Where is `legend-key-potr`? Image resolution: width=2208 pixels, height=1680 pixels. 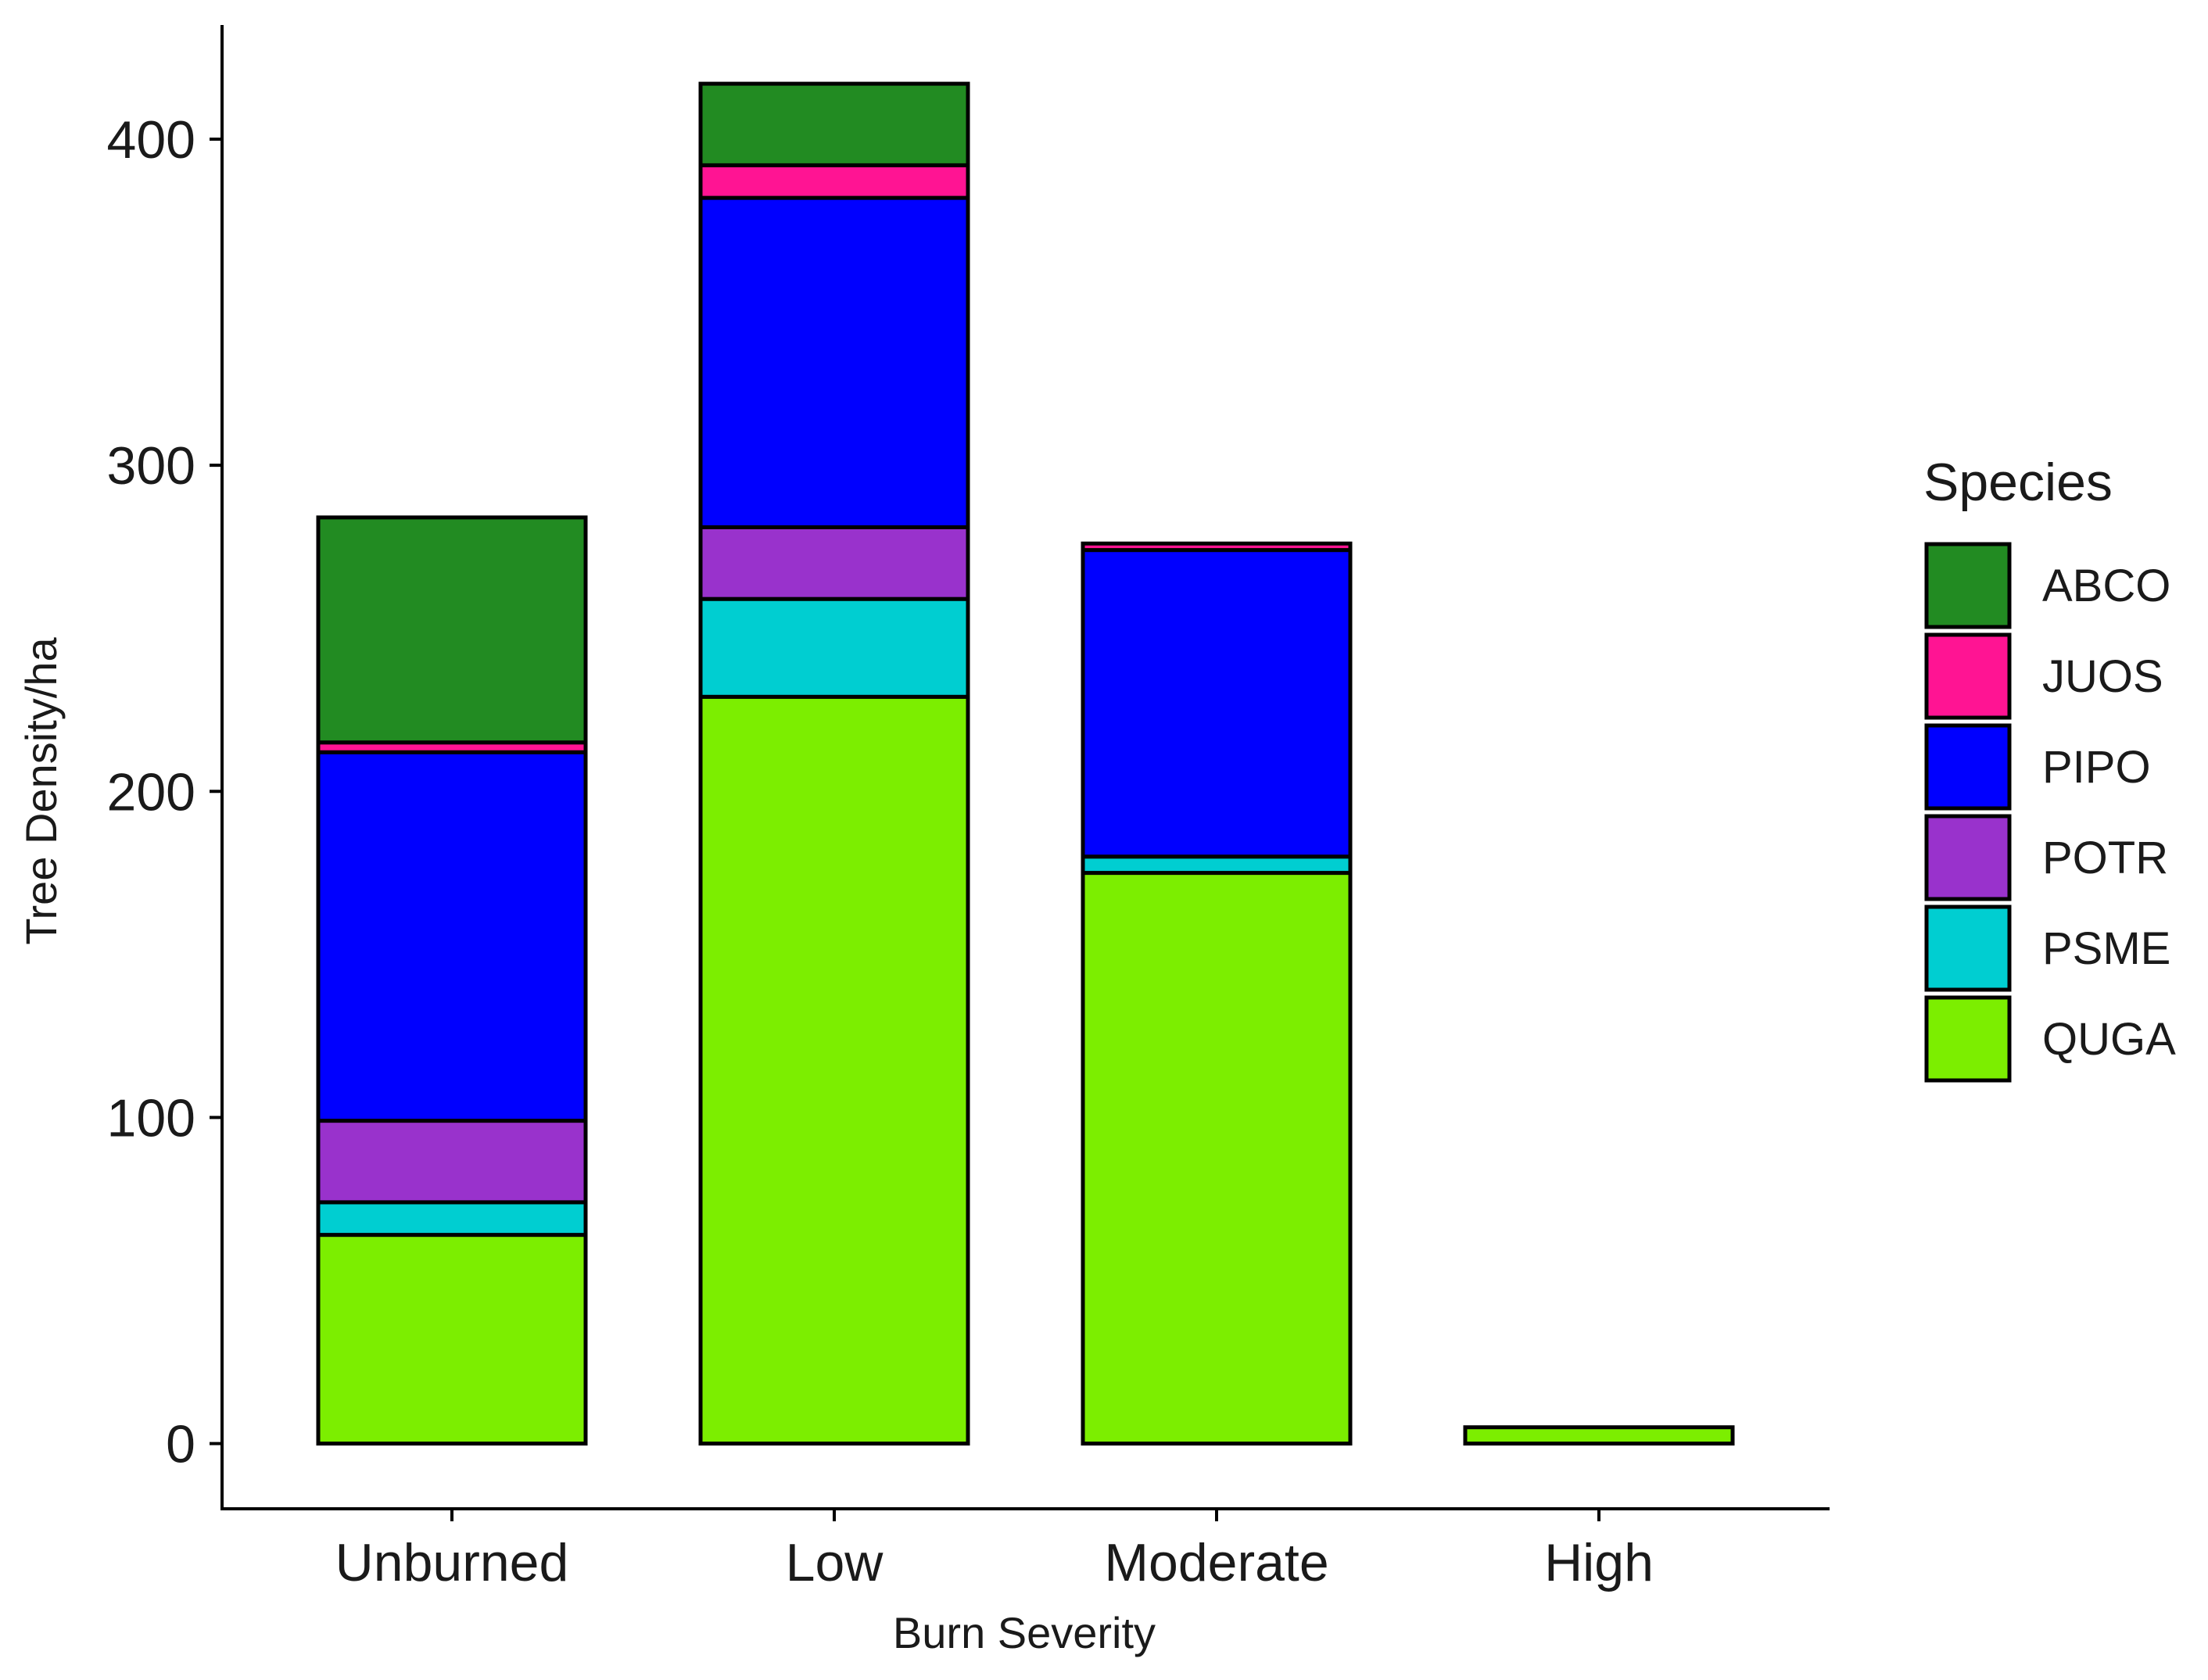 legend-key-potr is located at coordinates (1968, 857).